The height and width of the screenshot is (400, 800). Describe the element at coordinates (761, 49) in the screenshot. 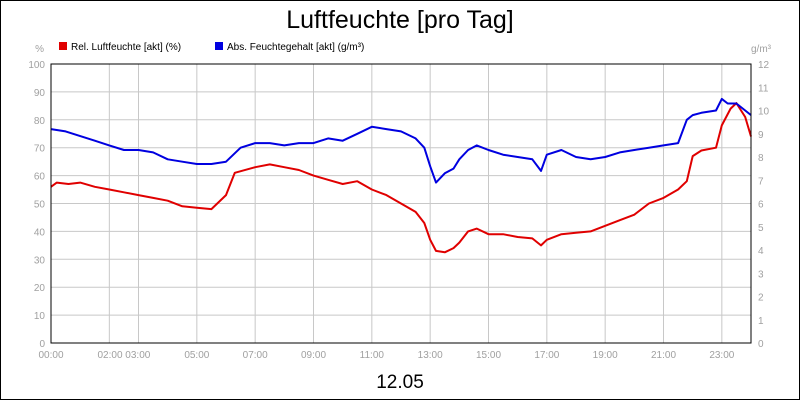

I see `right-axis-unit: g/m³` at that location.